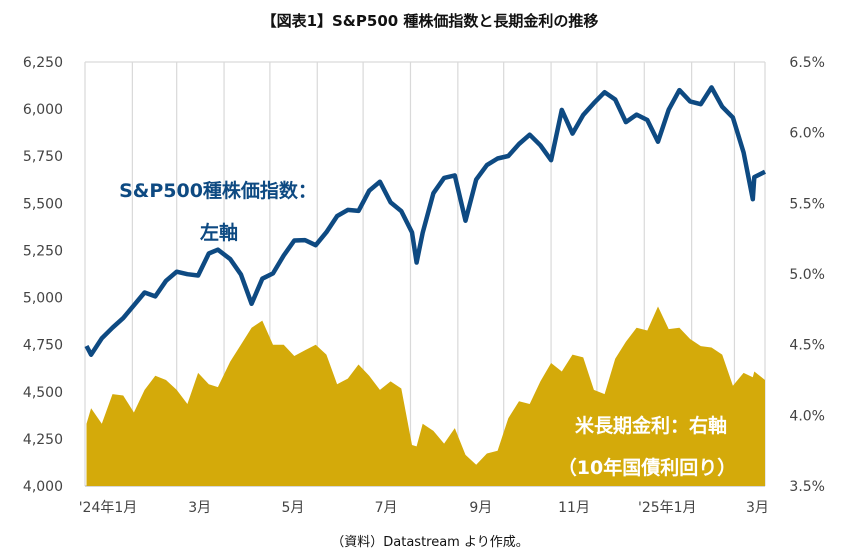  What do you see at coordinates (43, 63) in the screenshot?
I see `left-axis-tick-label: 6,250` at bounding box center [43, 63].